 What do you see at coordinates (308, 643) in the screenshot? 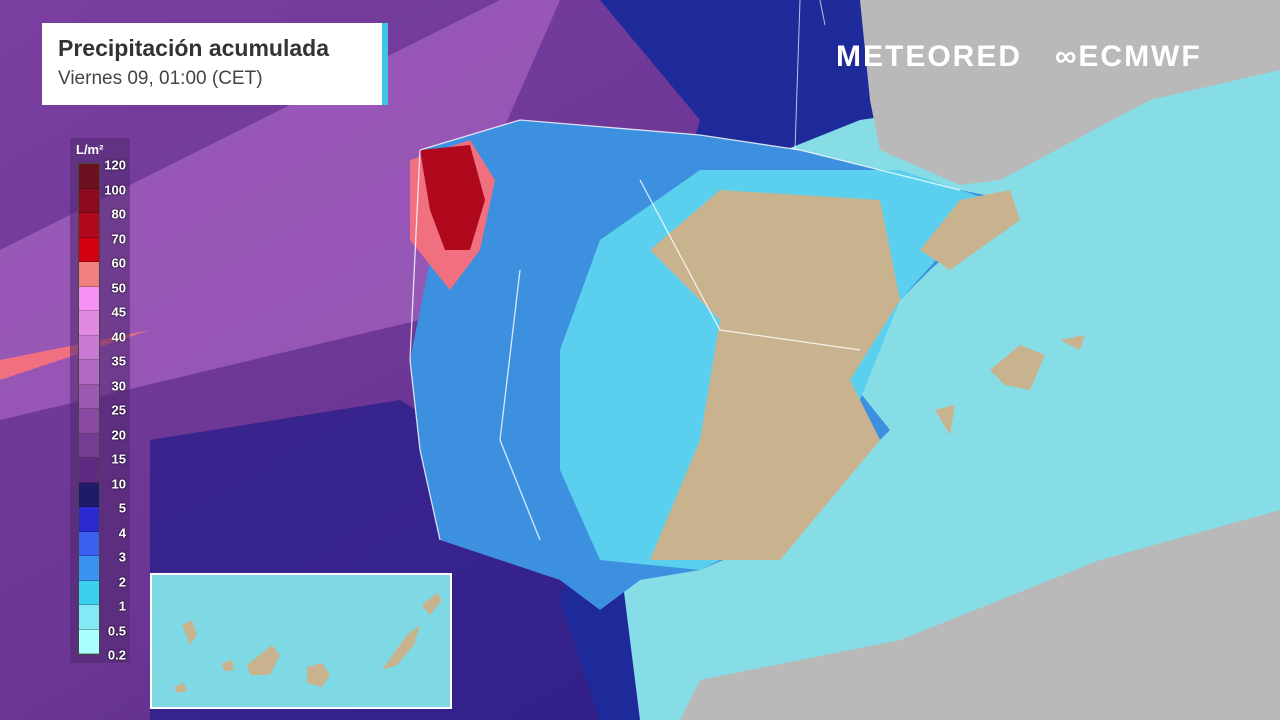
I see `canary-islands-map` at bounding box center [308, 643].